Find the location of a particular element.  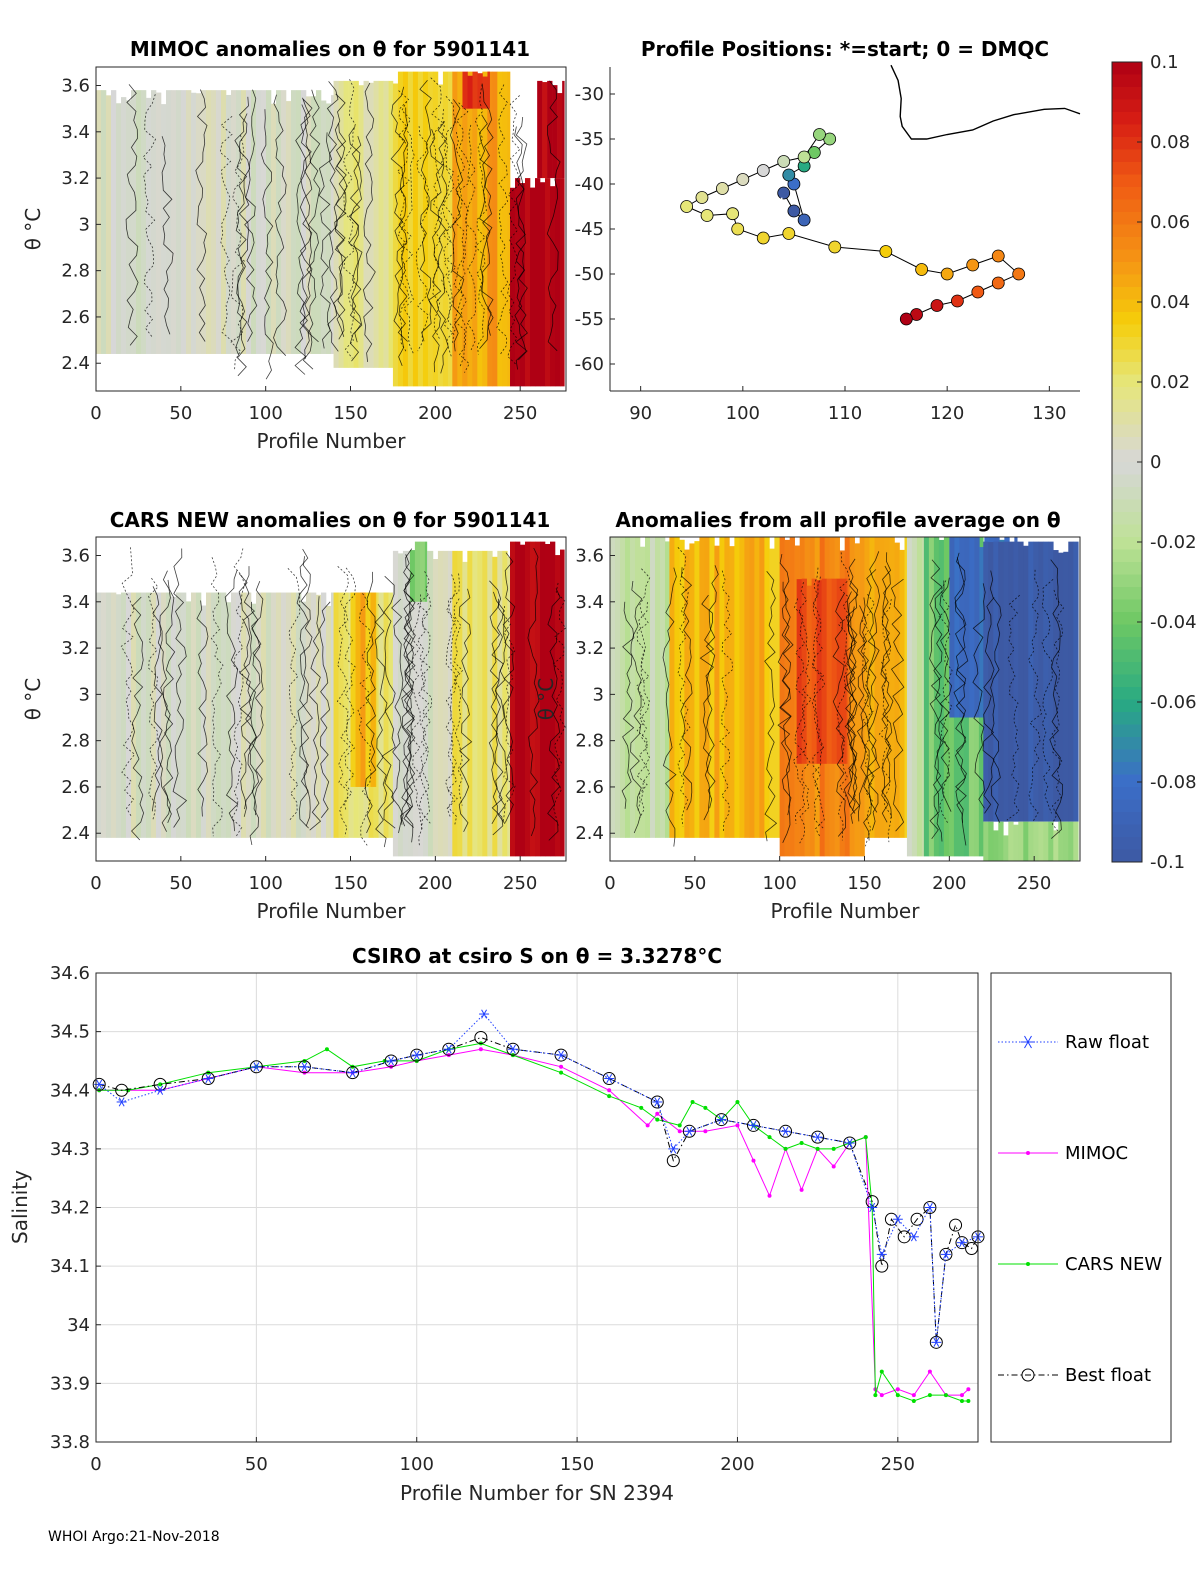

positions-xtick-label: 130 is located at coordinates (1049, 413).